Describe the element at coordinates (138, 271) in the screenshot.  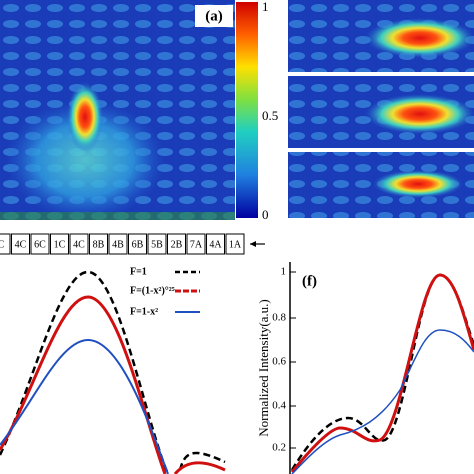
I see `legend-entry: F=1` at that location.